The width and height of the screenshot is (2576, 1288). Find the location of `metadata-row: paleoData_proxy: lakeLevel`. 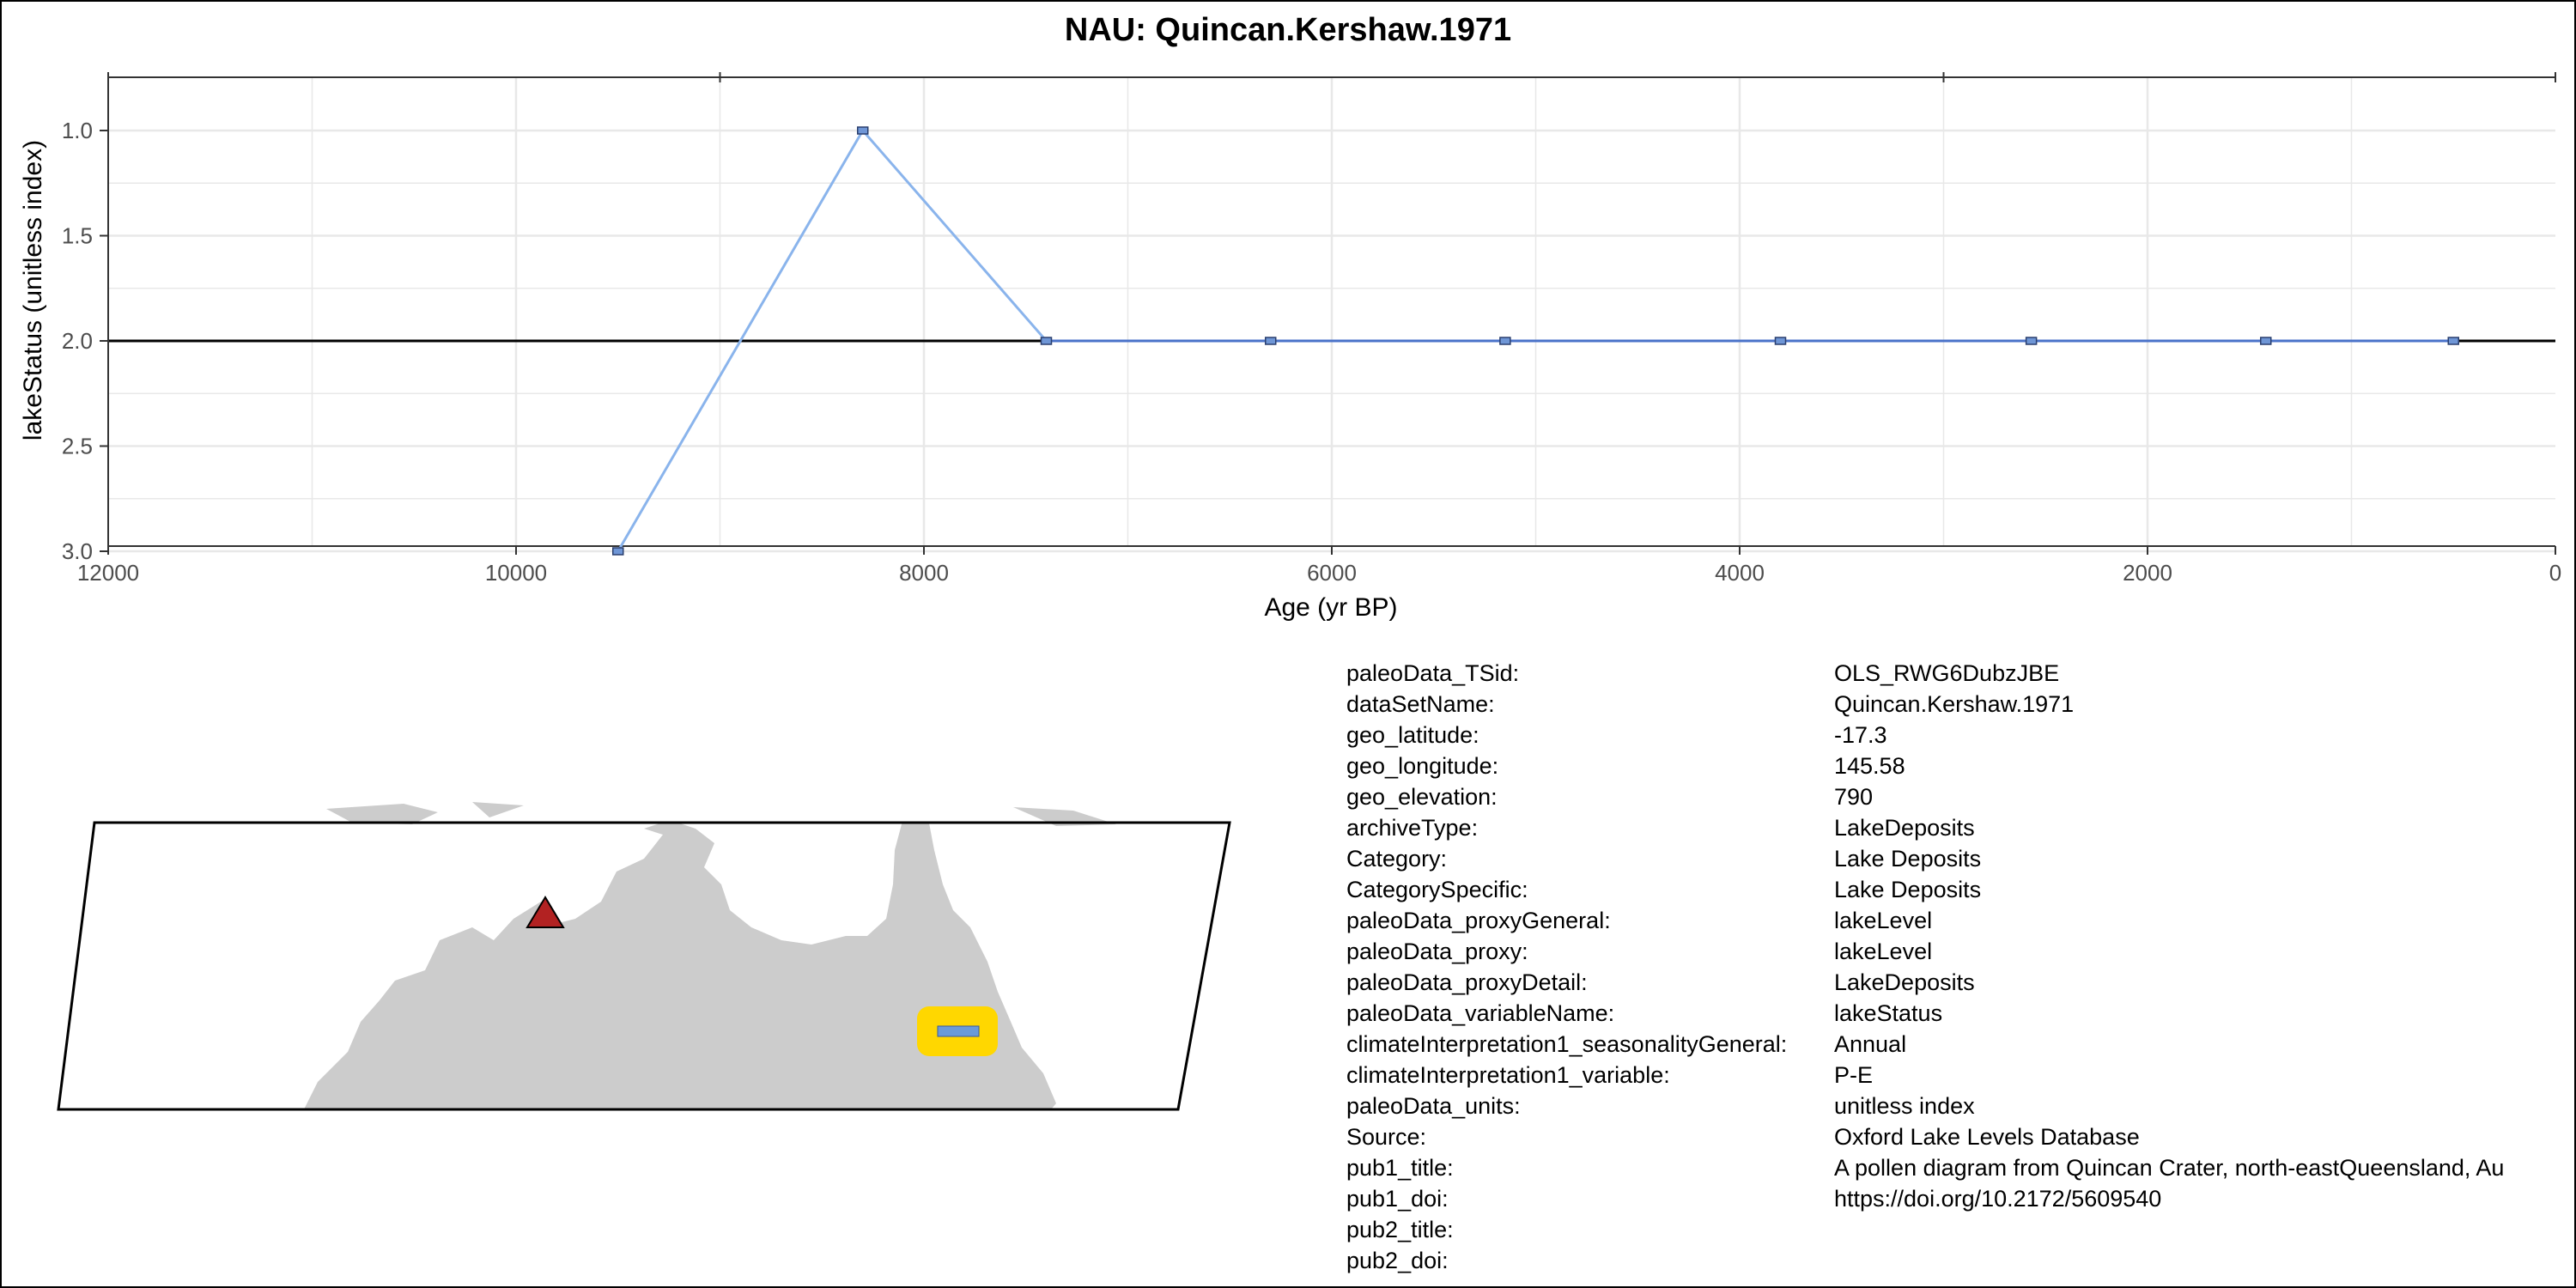

metadata-row: paleoData_proxy: lakeLevel is located at coordinates (1961, 951).